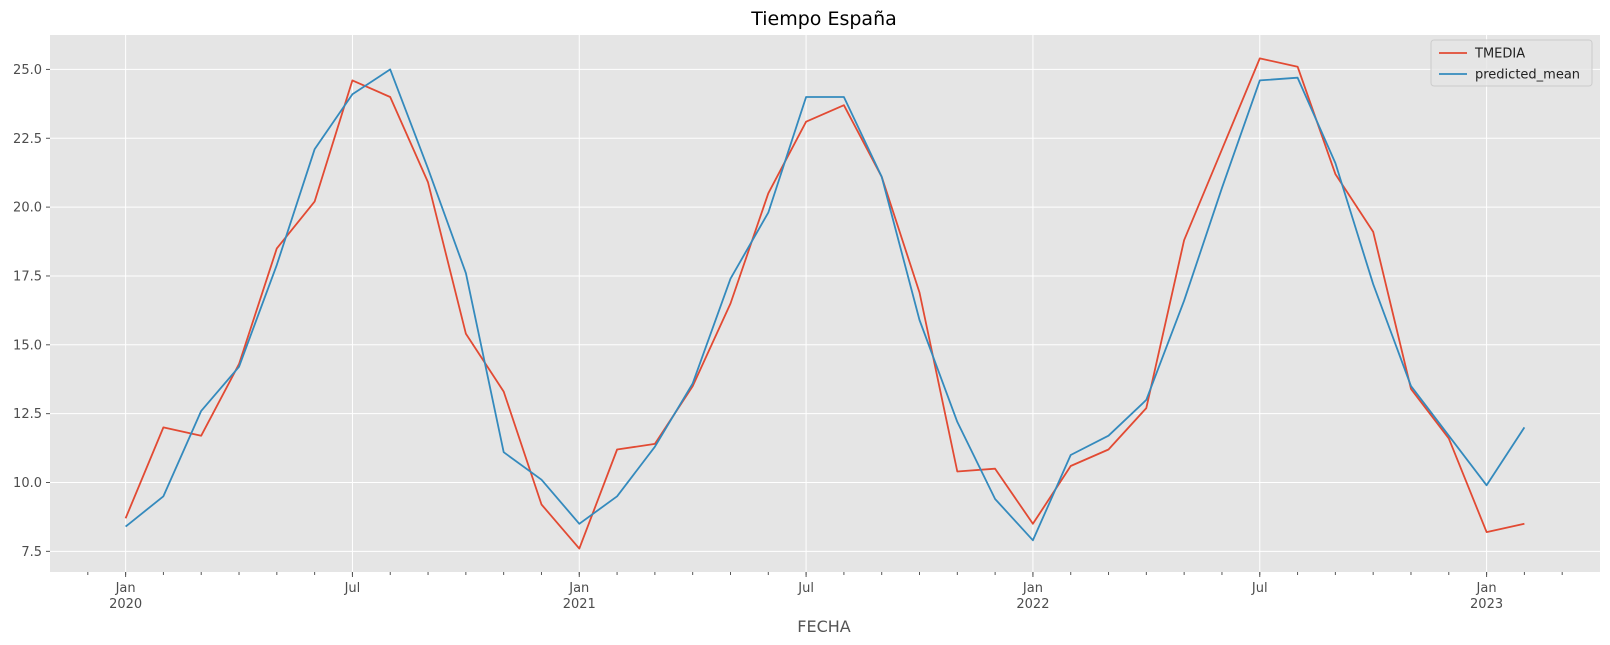  I want to click on legend-box, so click(1511, 63).